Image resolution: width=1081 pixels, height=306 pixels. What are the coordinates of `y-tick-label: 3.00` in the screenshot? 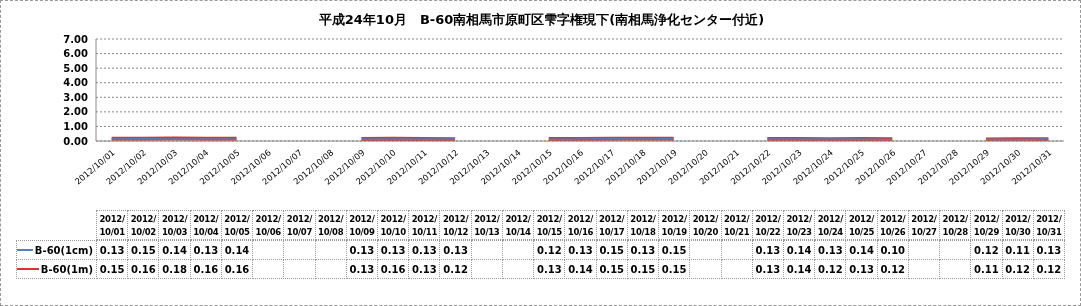 It's located at (76, 97).